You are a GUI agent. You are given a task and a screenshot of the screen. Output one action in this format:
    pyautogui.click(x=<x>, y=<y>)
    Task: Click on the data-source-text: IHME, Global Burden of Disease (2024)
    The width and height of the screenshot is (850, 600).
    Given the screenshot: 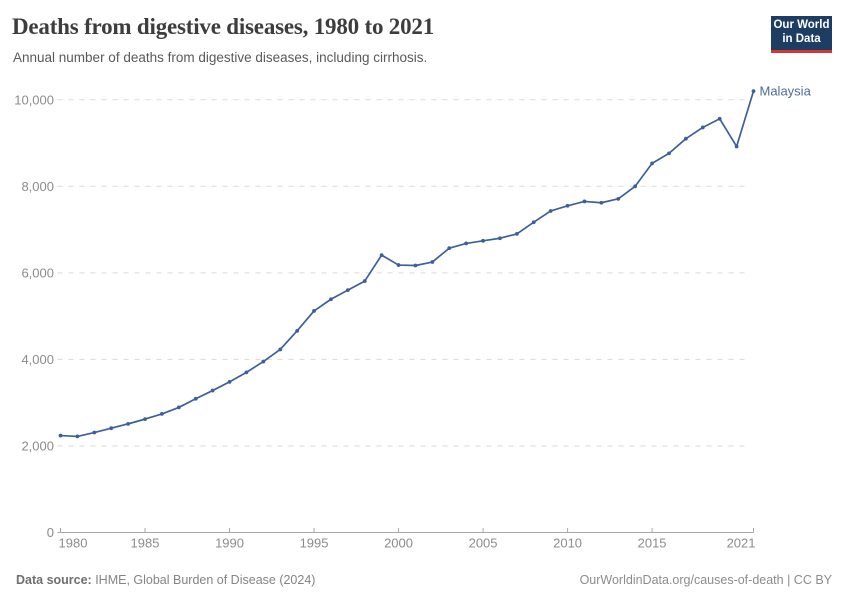 What is the action you would take?
    pyautogui.click(x=203, y=580)
    